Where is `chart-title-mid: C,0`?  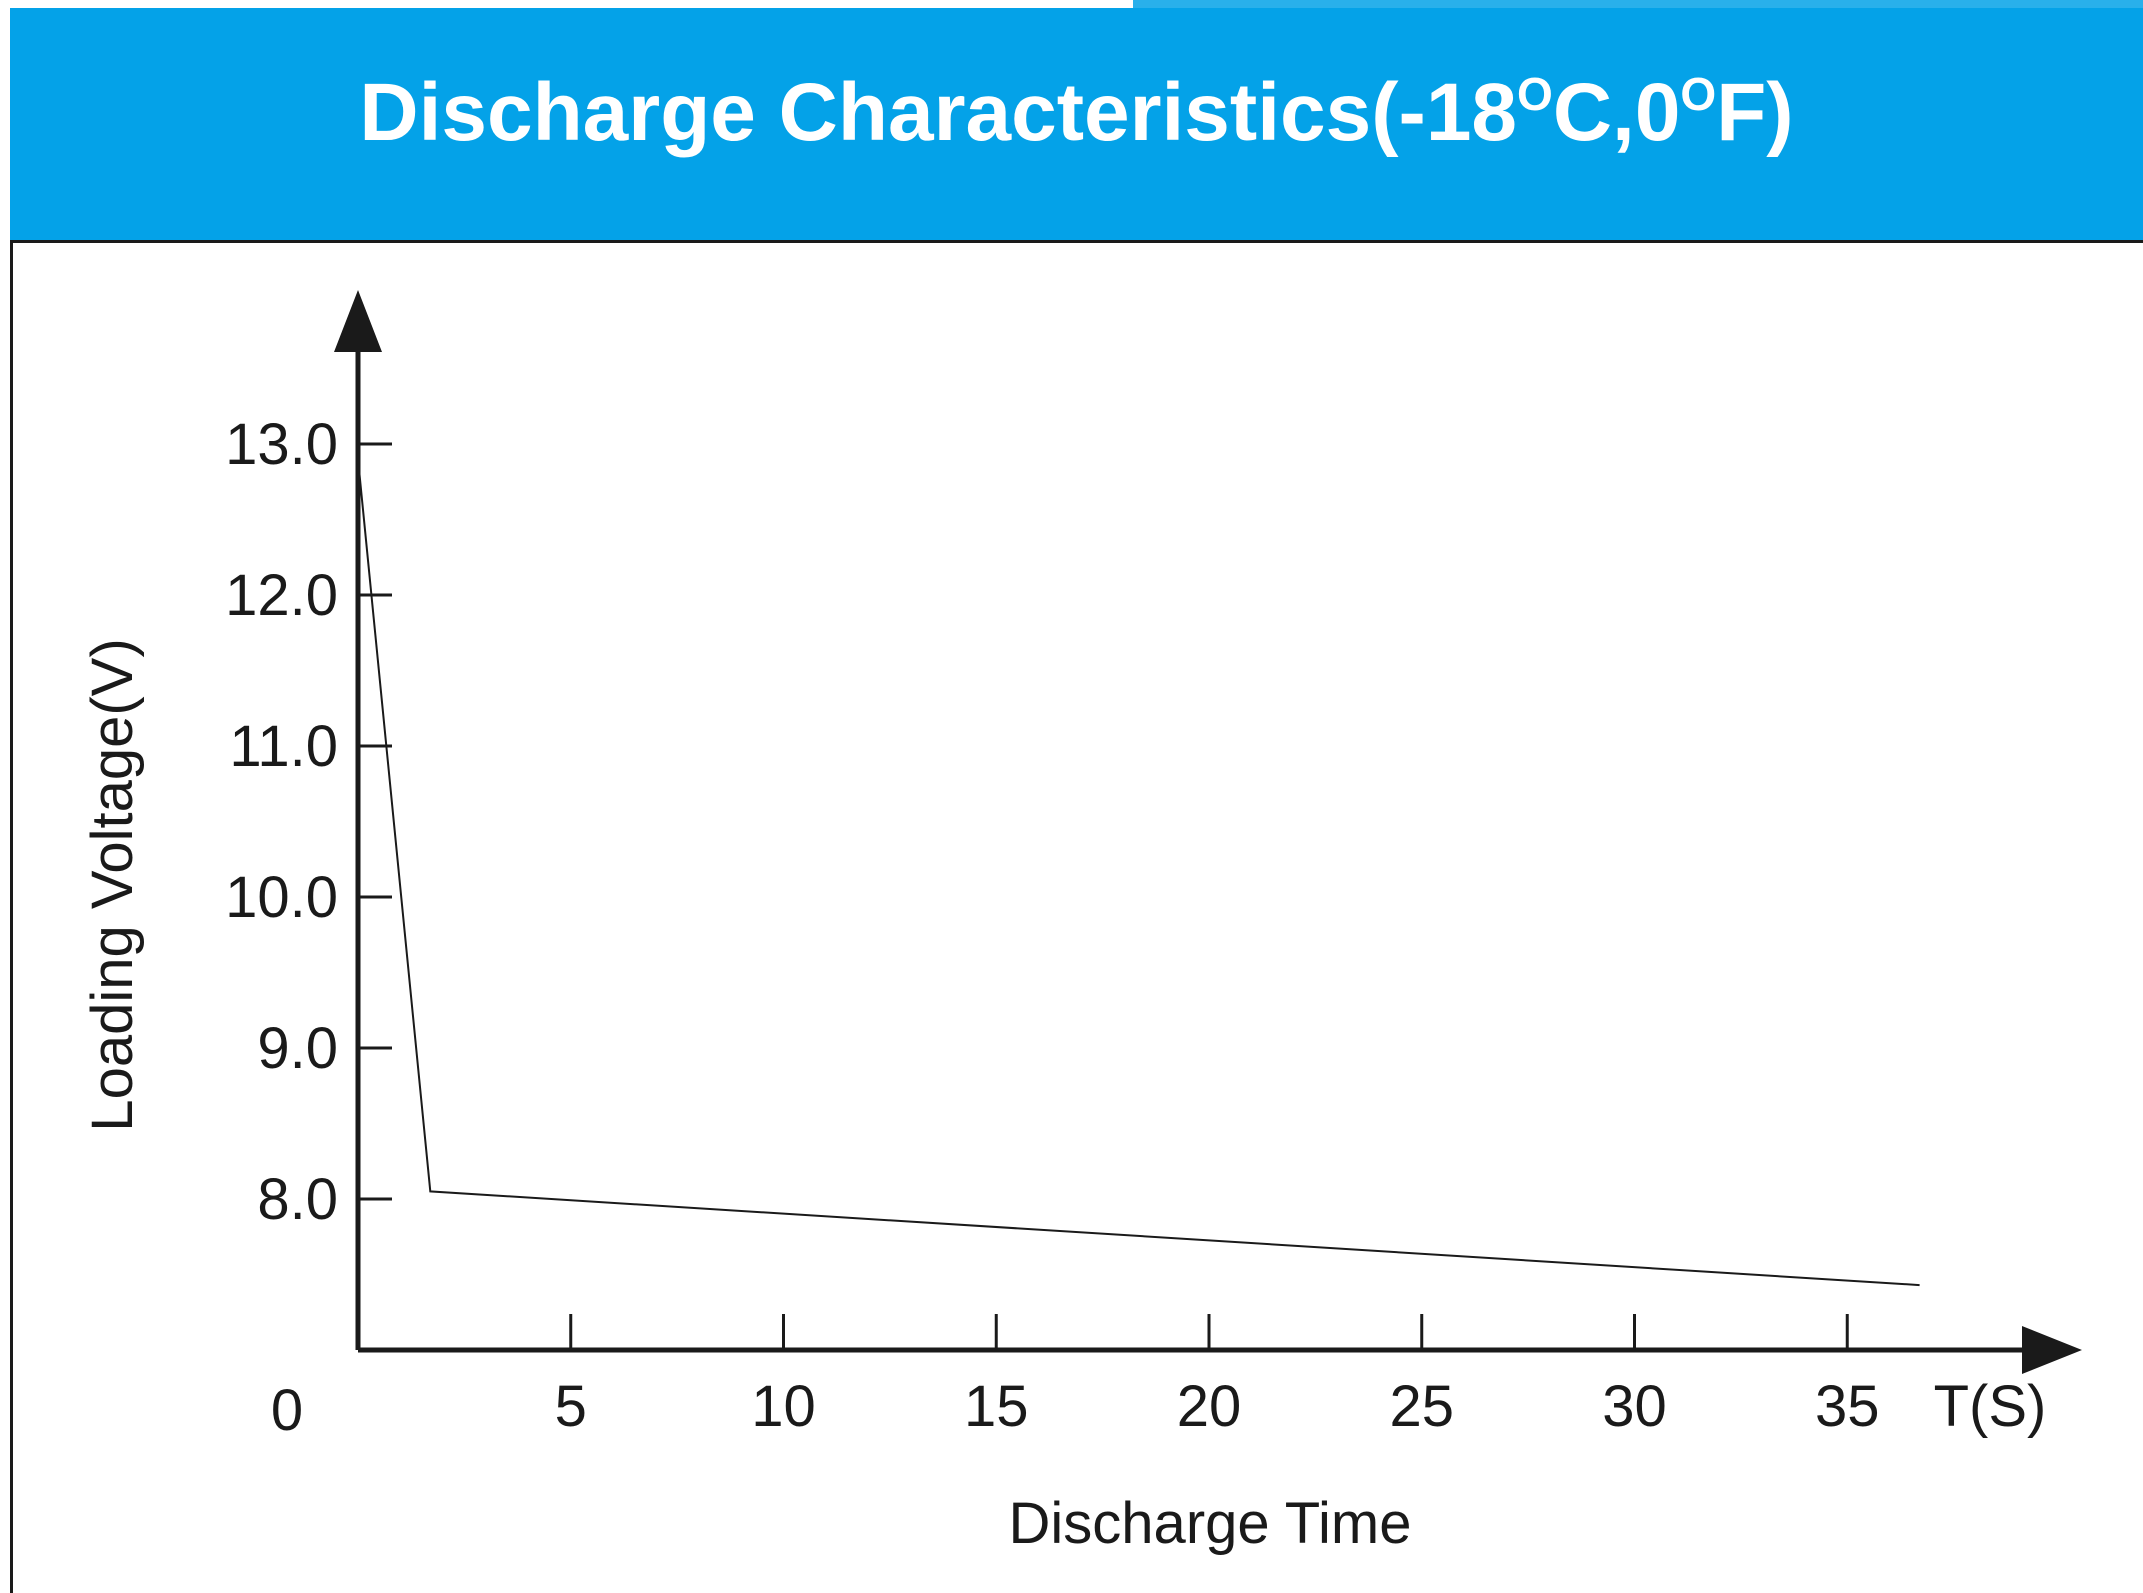 chart-title-mid: C,0 is located at coordinates (1616, 112).